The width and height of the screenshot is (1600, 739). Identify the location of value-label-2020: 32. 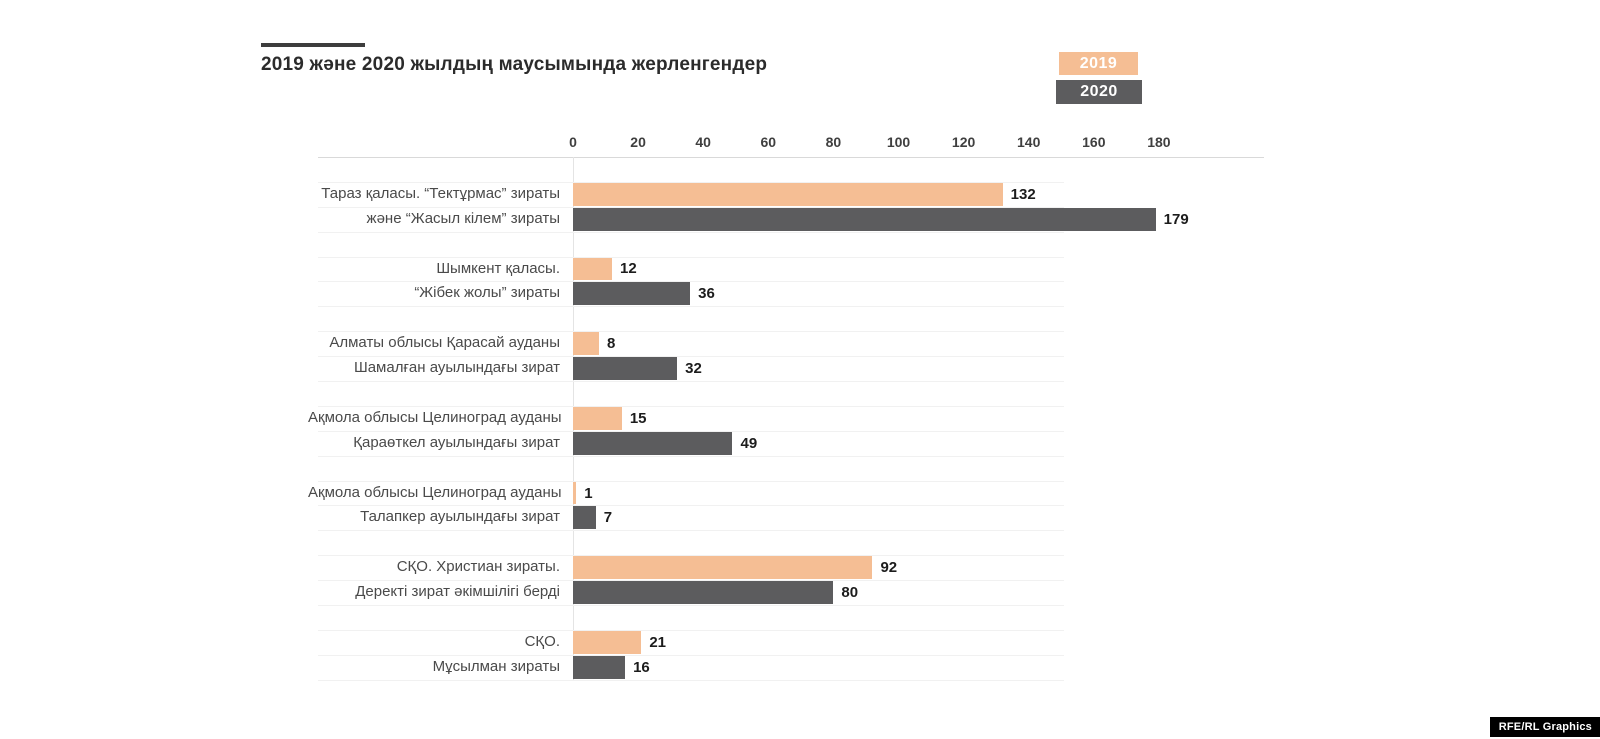
(693, 369).